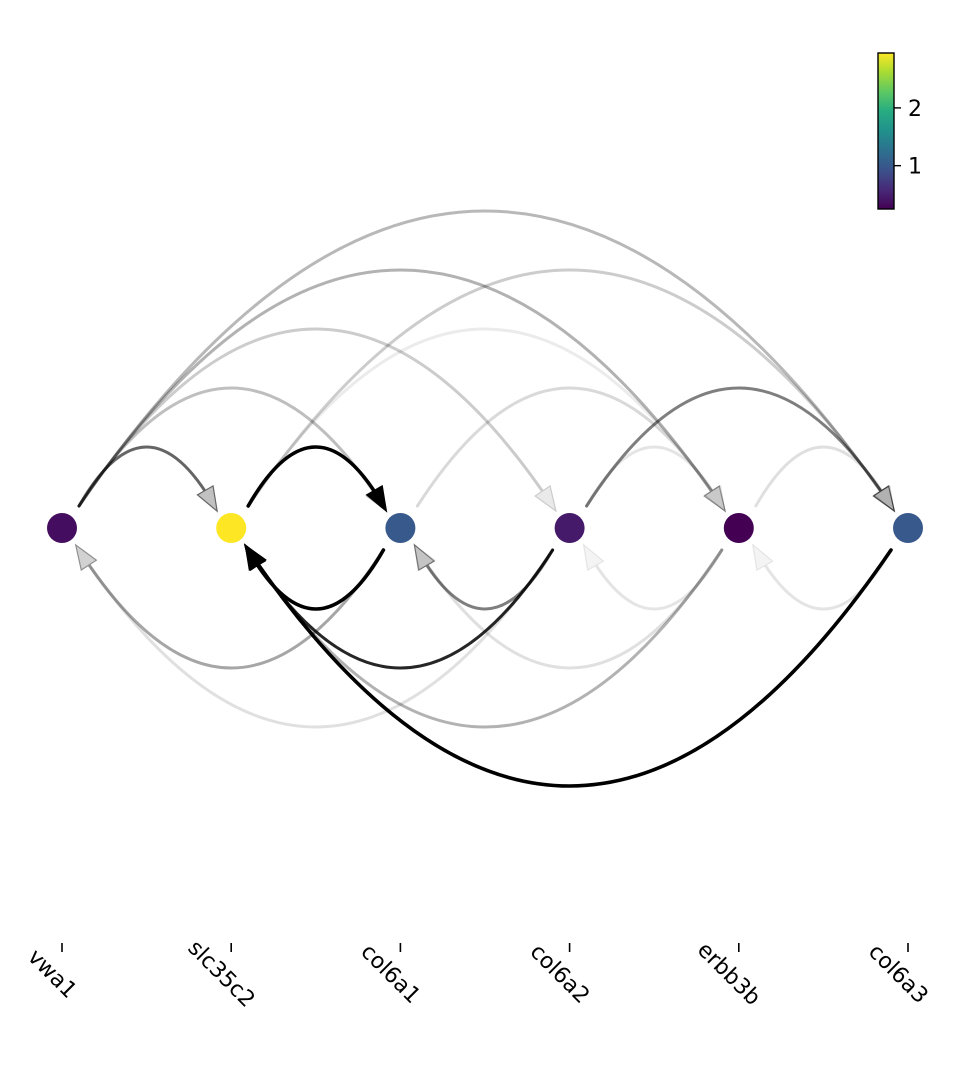 The height and width of the screenshot is (1078, 970). Describe the element at coordinates (221, 974) in the screenshot. I see `x-tick-label-slc35c2: slc35c2` at that location.